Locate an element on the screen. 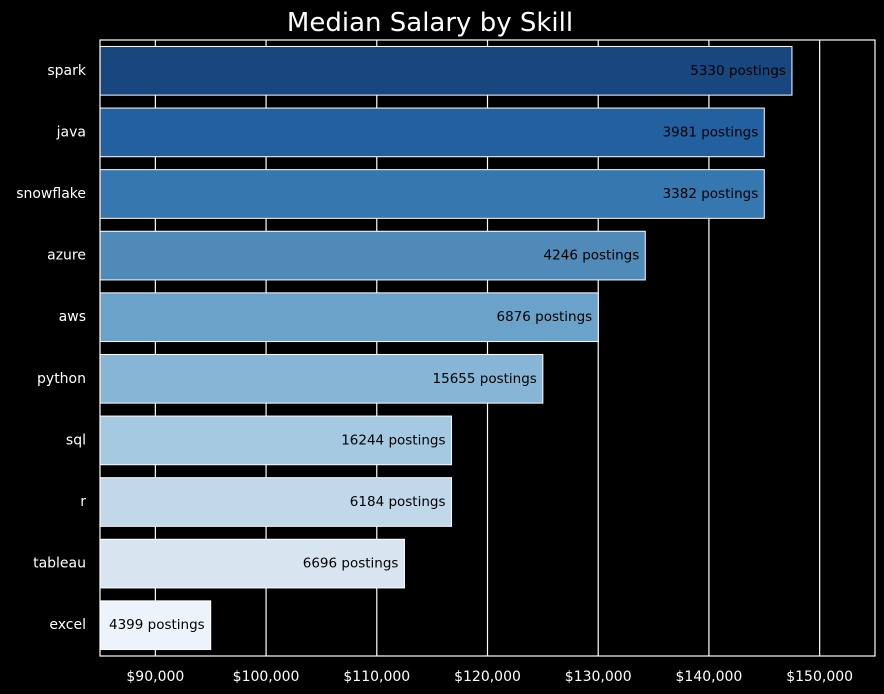  x-tick-label: $110,000 is located at coordinates (376, 677).